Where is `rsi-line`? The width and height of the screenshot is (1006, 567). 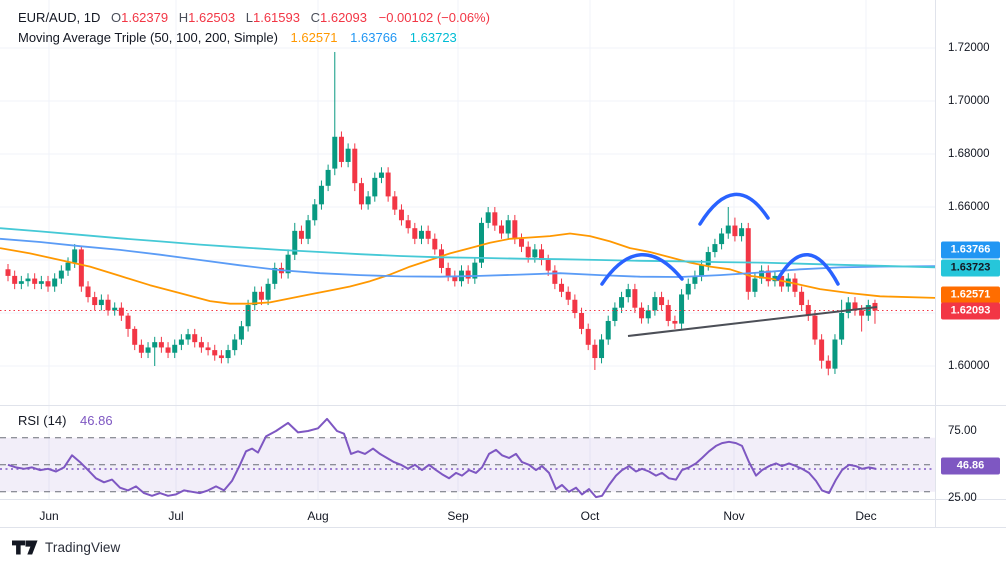 rsi-line is located at coordinates (442, 458).